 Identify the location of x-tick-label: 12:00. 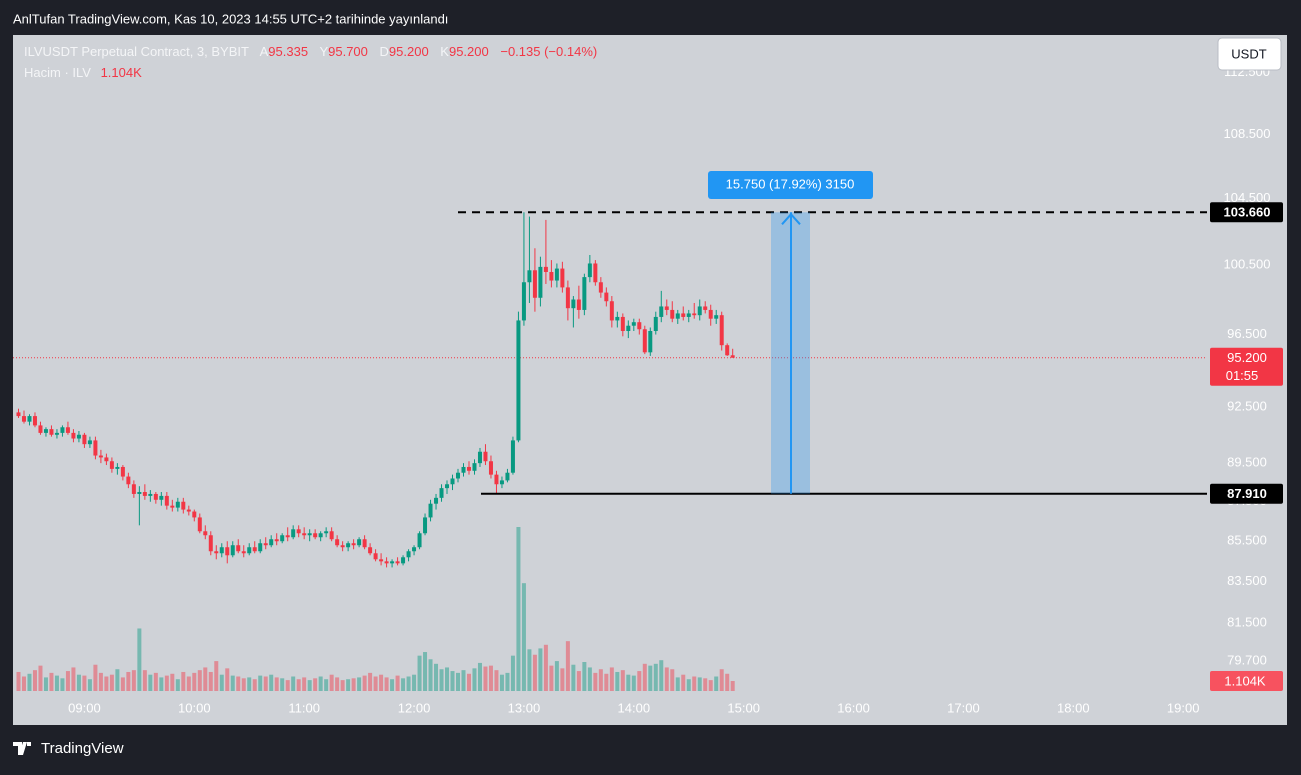
(414, 707).